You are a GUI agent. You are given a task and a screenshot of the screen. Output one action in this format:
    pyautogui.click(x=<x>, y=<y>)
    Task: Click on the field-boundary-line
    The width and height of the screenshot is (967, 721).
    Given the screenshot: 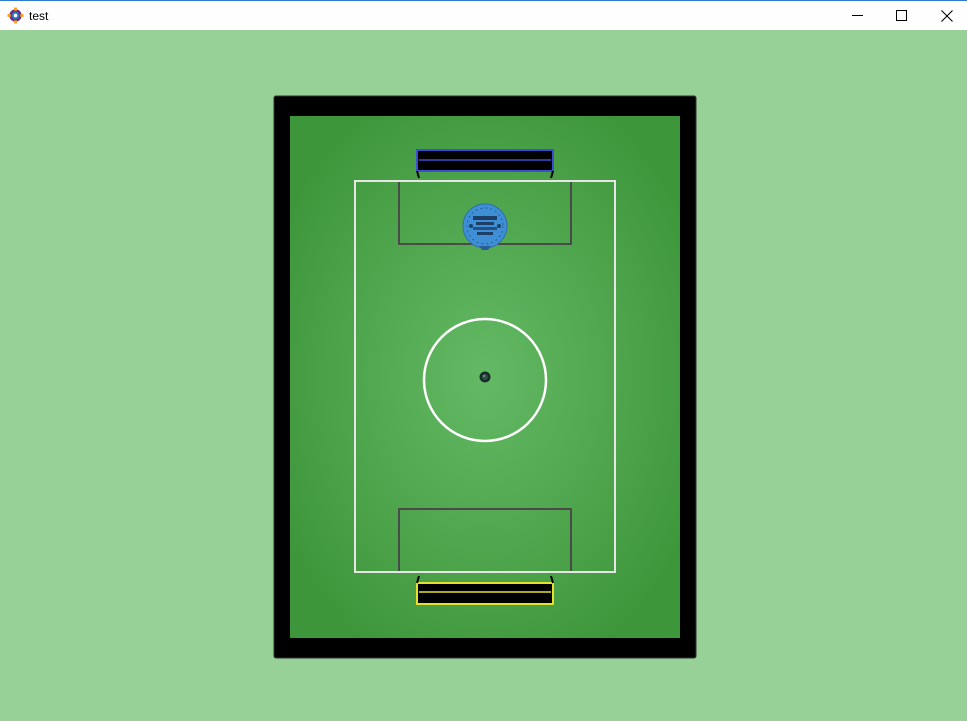 What is the action you would take?
    pyautogui.click(x=485, y=376)
    